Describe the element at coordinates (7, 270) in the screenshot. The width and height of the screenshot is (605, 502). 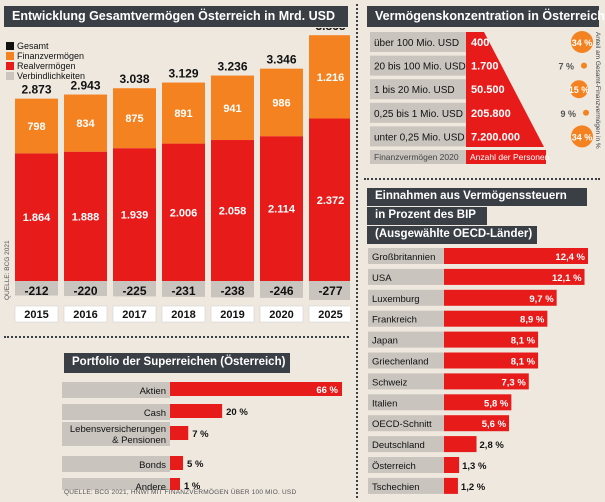
I see `wealth-source: QUELLE: BCG 2021` at that location.